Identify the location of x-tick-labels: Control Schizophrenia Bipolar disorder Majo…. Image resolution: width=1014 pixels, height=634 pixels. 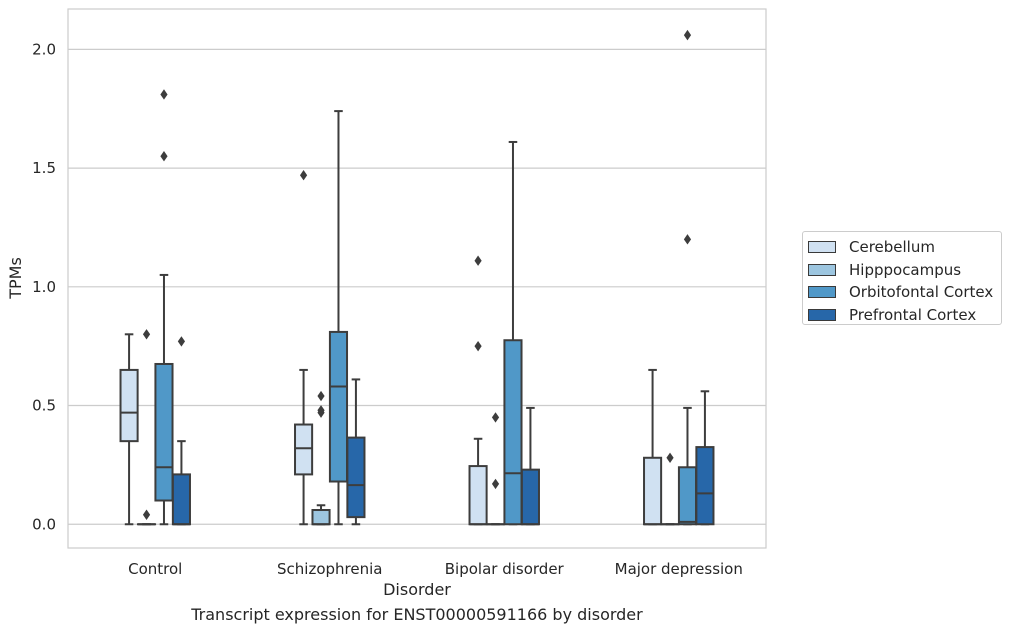
(435, 569).